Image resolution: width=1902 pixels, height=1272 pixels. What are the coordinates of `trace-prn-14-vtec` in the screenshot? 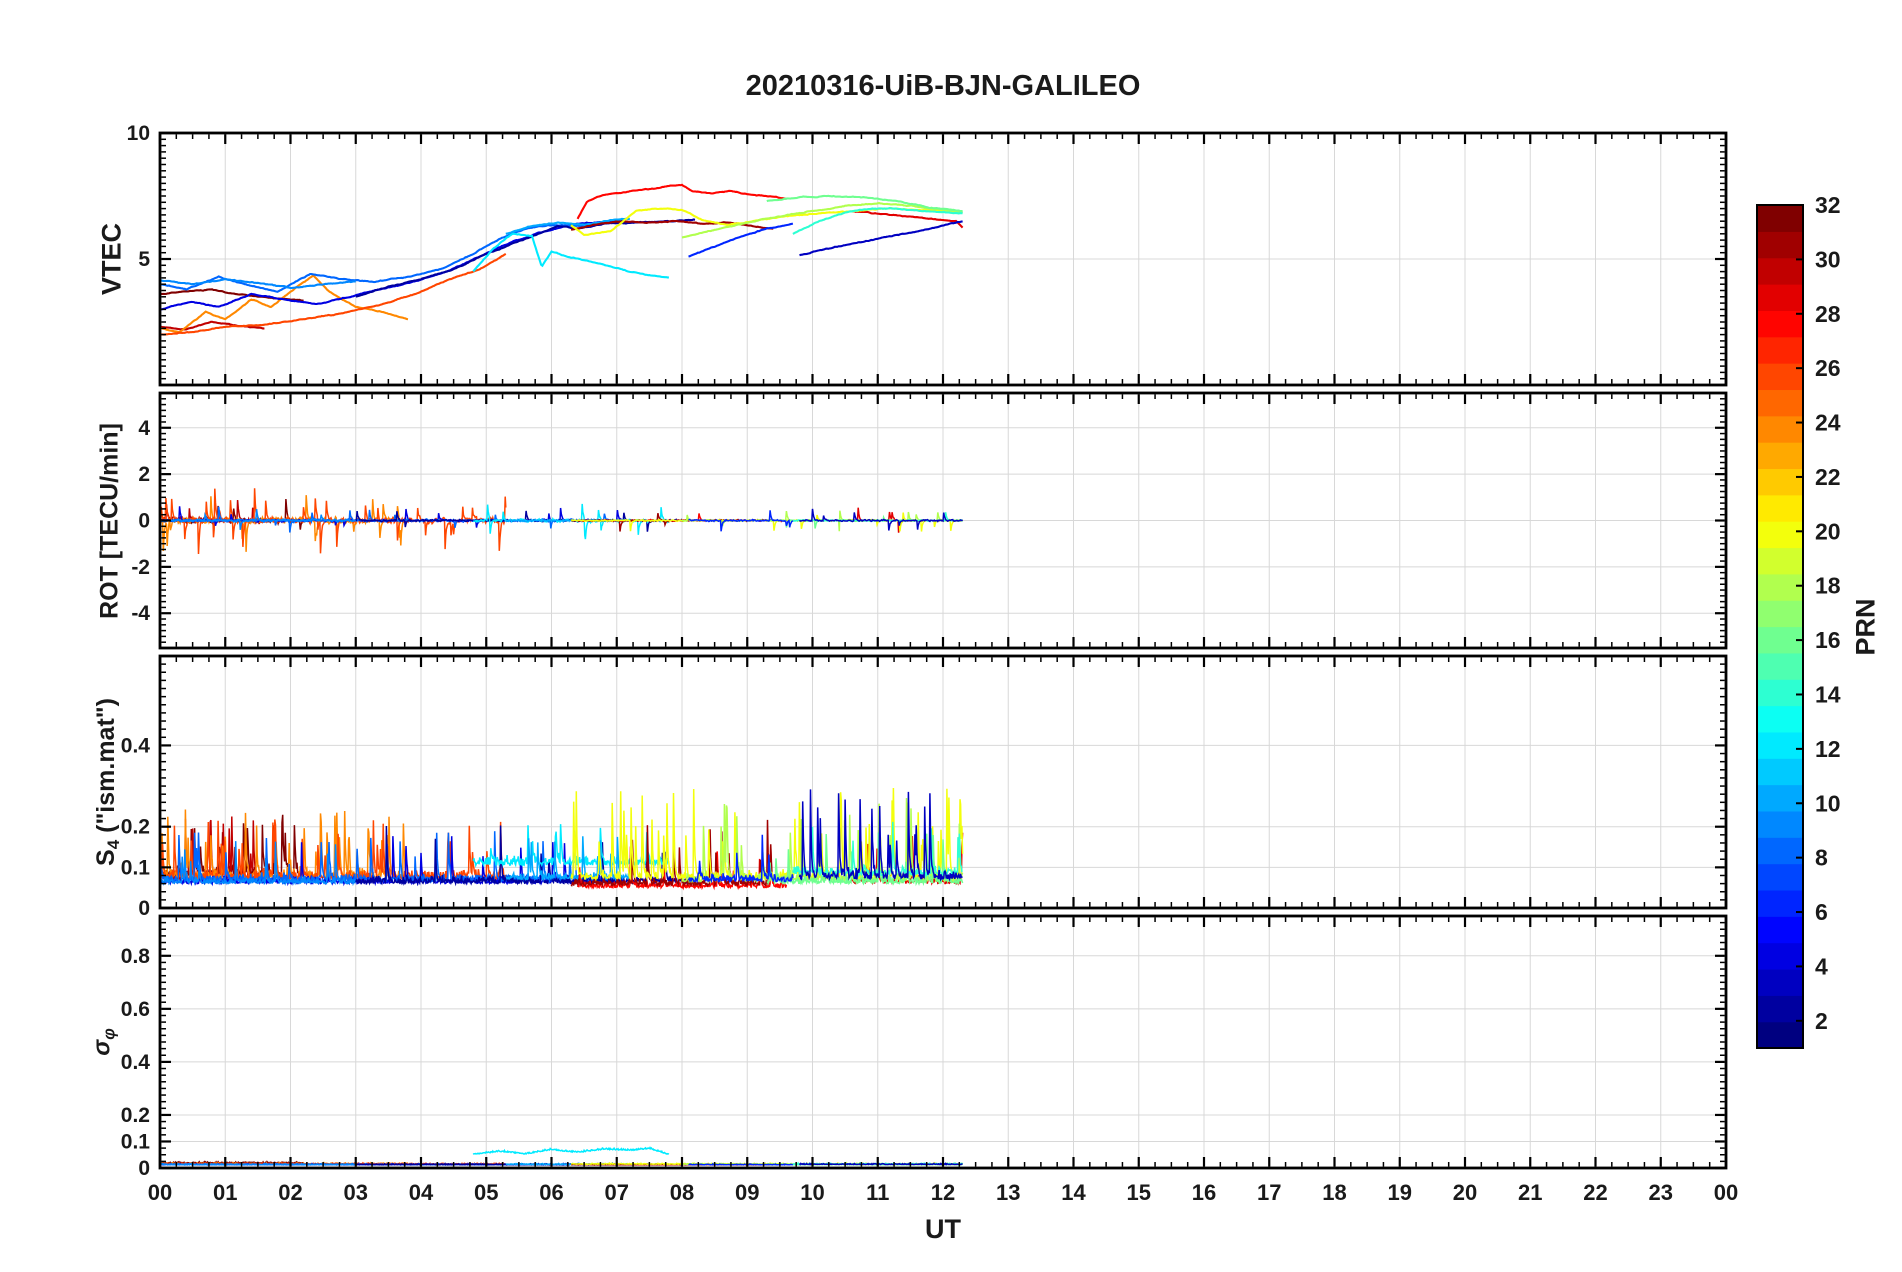 It's located at (877, 221).